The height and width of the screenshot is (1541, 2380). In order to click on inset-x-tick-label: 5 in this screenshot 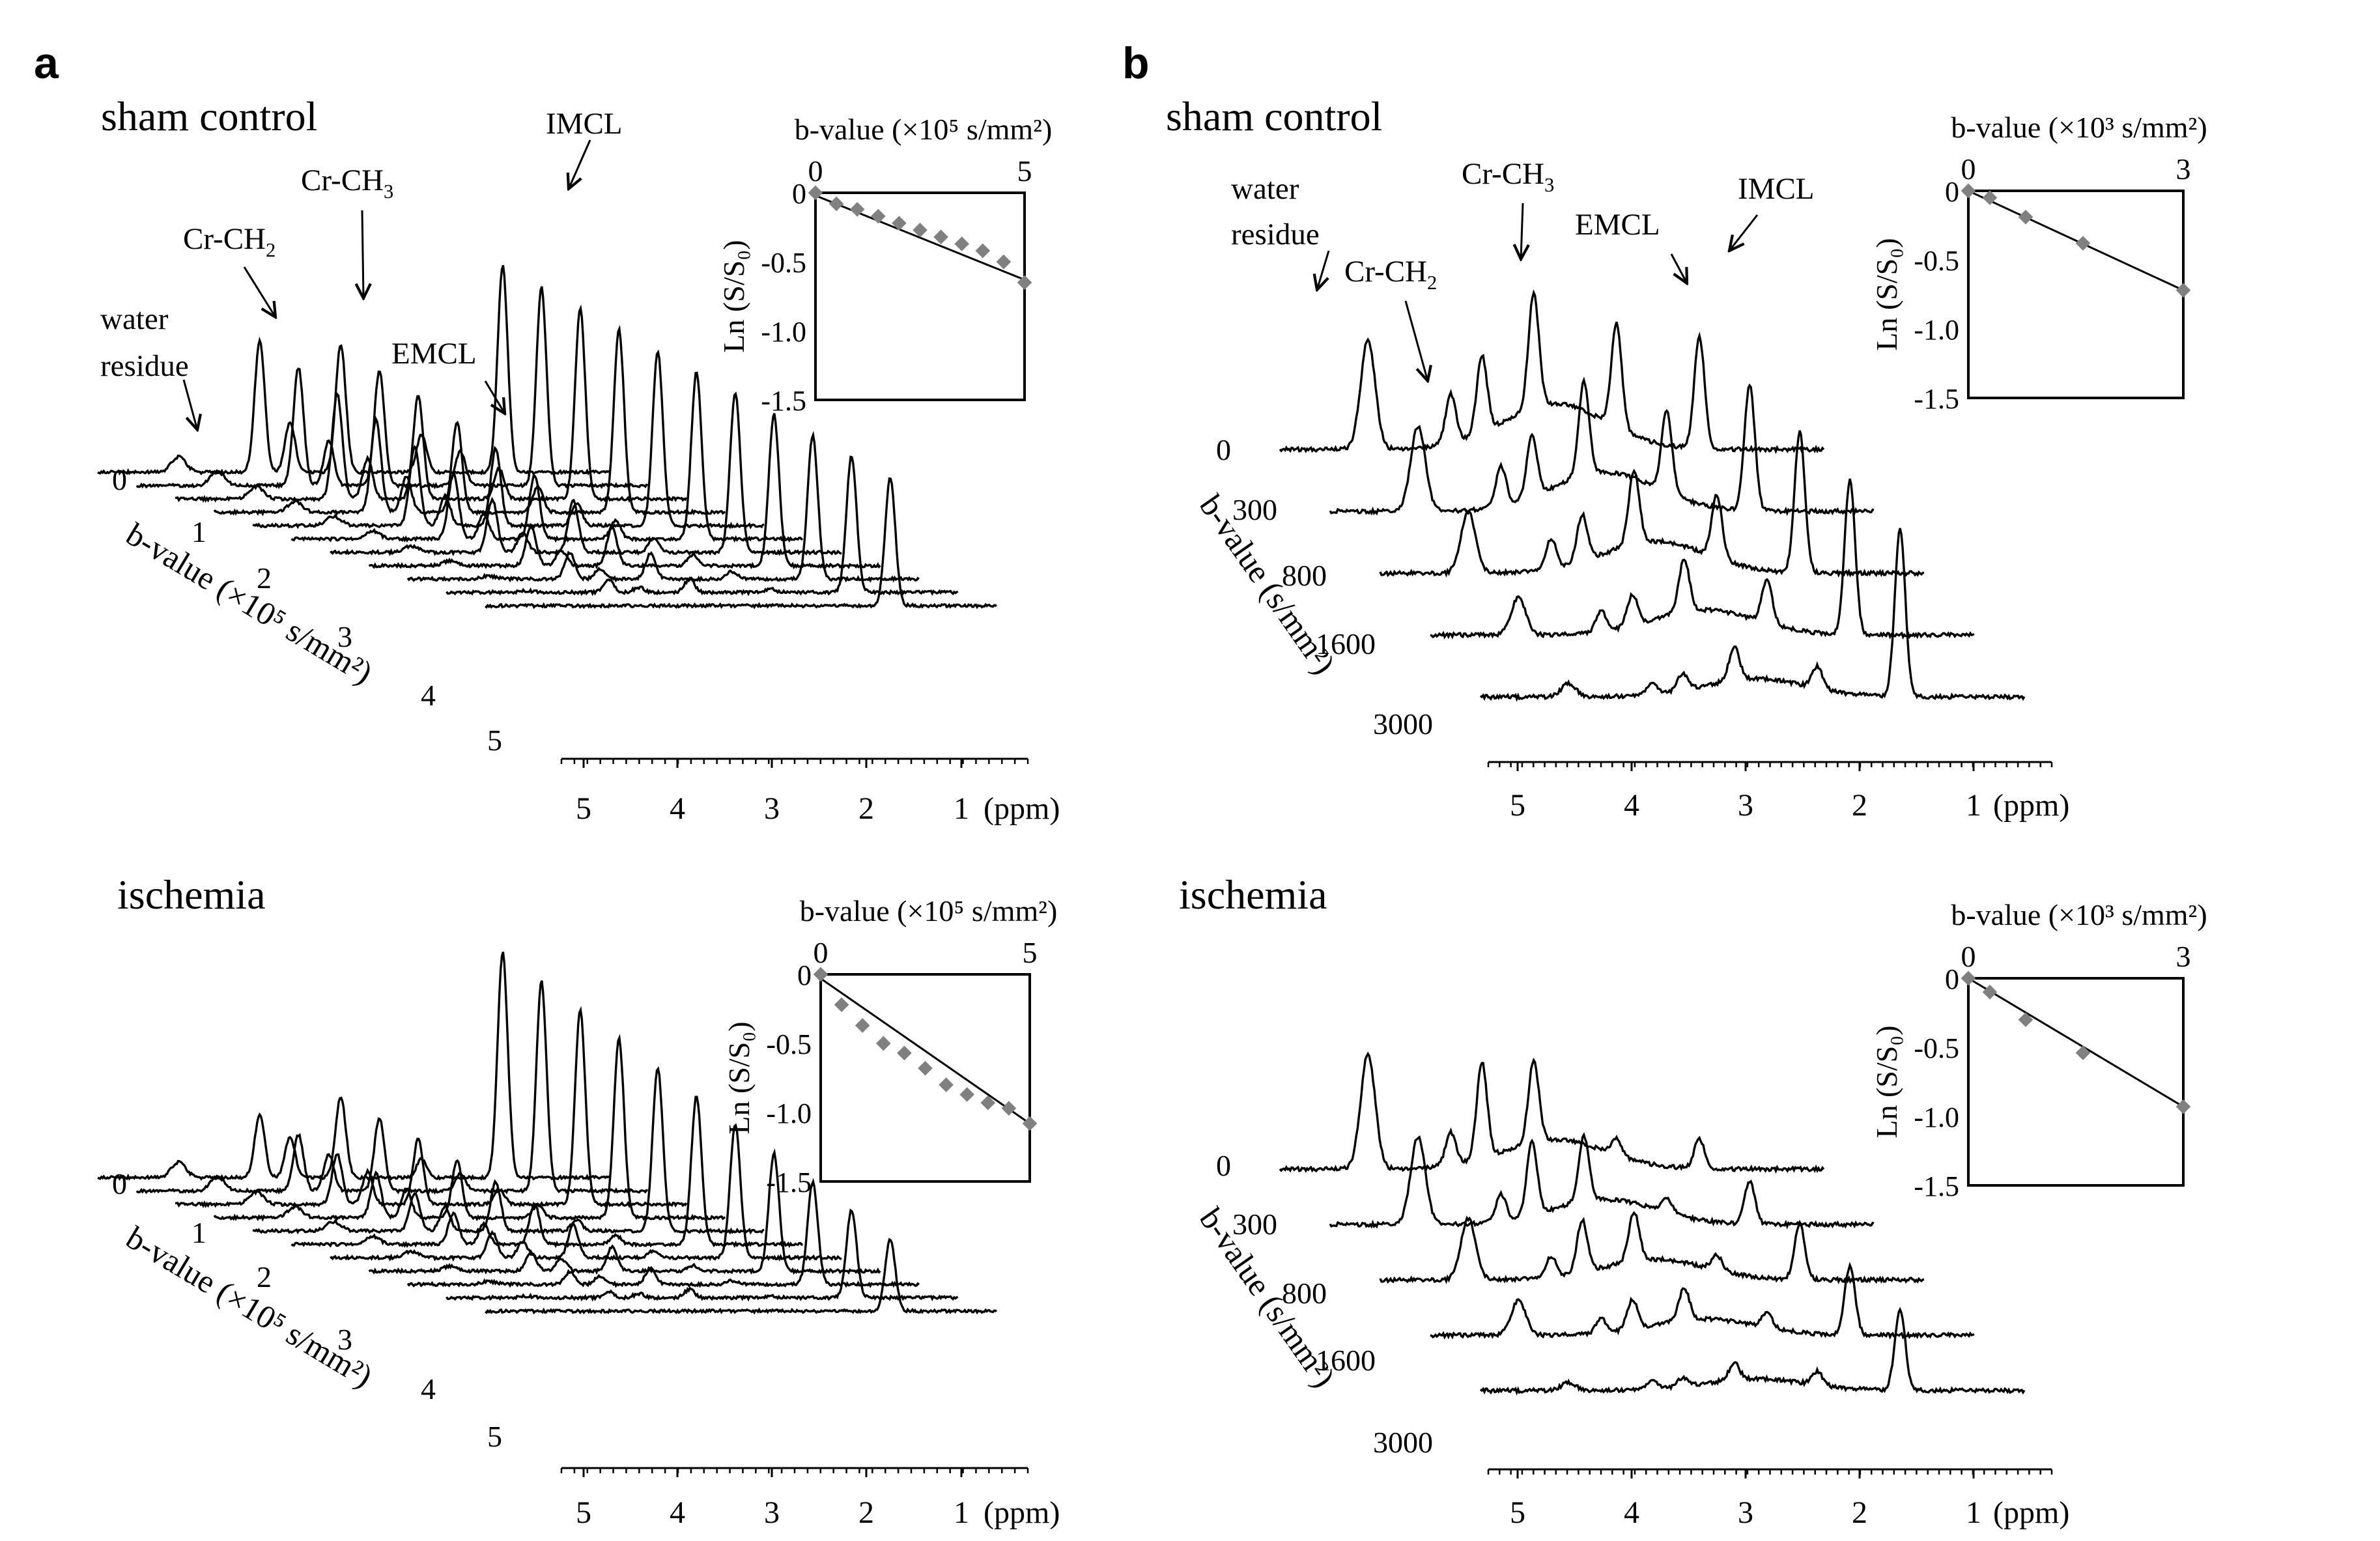, I will do `click(1030, 953)`.